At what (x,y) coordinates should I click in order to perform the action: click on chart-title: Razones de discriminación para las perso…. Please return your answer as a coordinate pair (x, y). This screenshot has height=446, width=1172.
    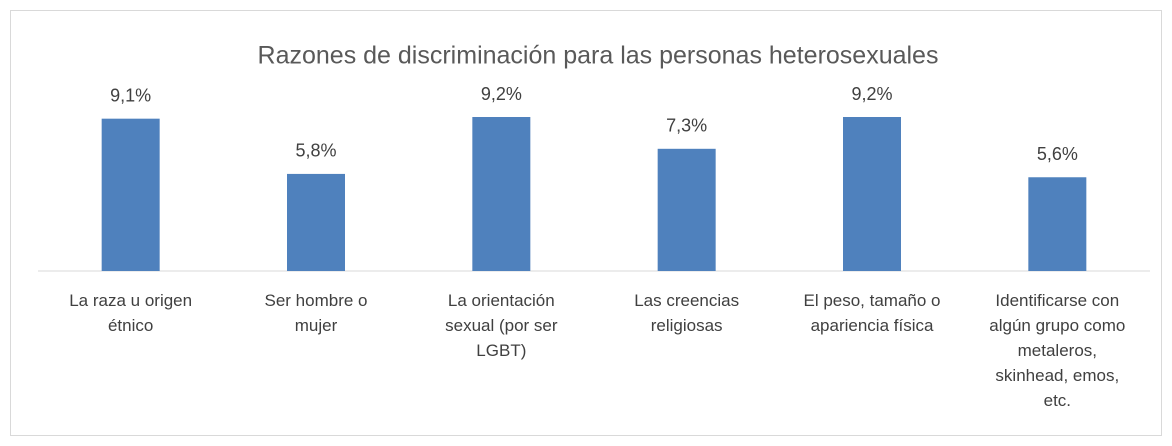
    Looking at the image, I should click on (598, 56).